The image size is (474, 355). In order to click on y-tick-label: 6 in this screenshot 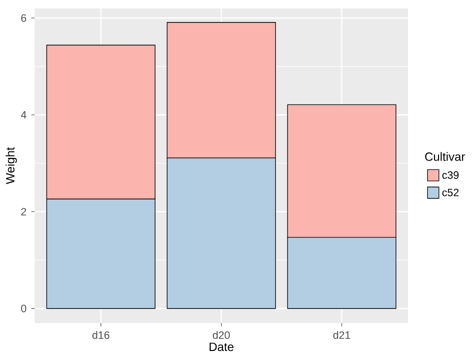, I will do `click(23, 18)`.